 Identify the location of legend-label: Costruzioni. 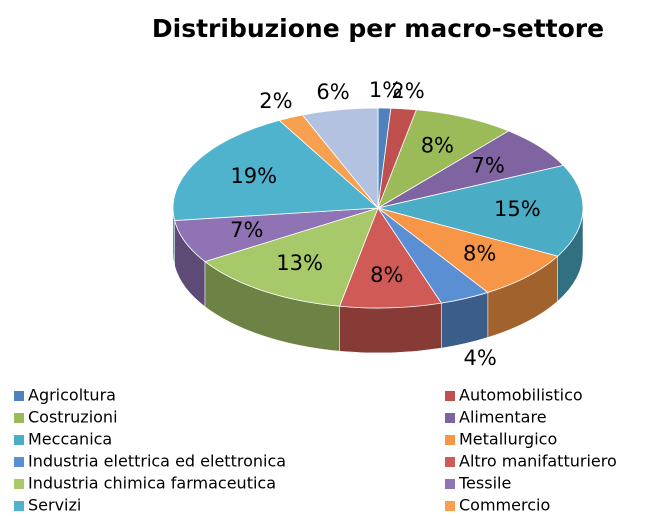
(73, 417).